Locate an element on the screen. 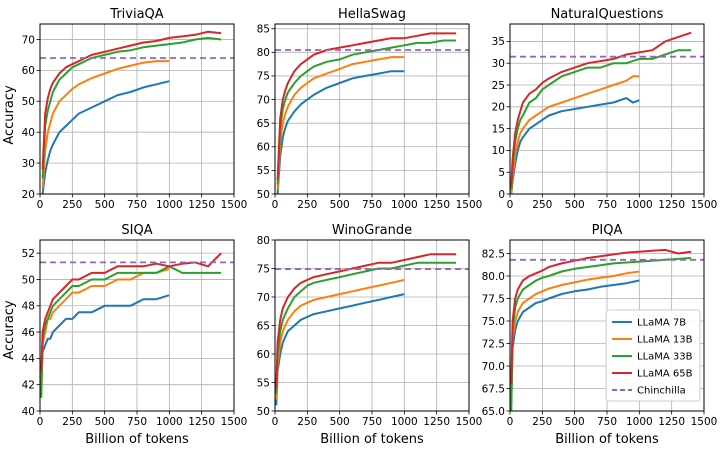 The height and width of the screenshot is (449, 720). y-tick-label: 70.0 is located at coordinates (493, 367).